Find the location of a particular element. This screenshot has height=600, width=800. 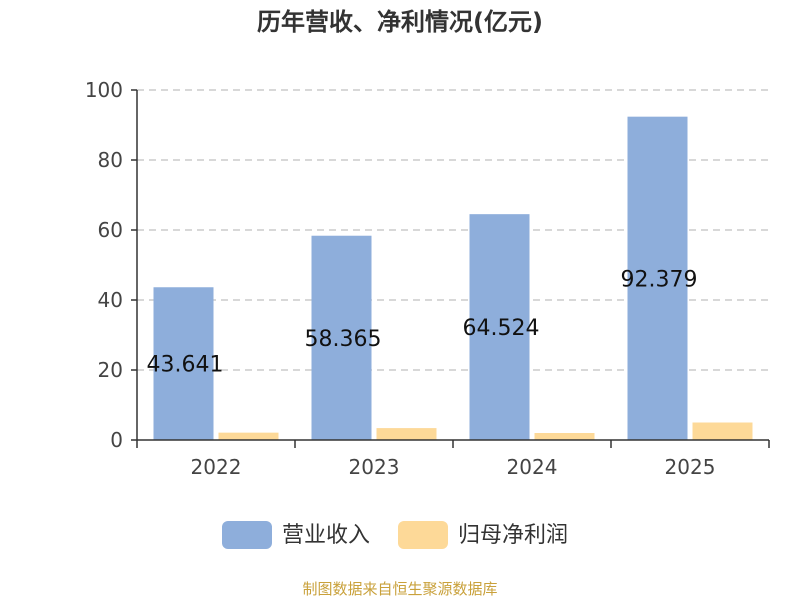

legend-swatch-revenue is located at coordinates (247, 535).